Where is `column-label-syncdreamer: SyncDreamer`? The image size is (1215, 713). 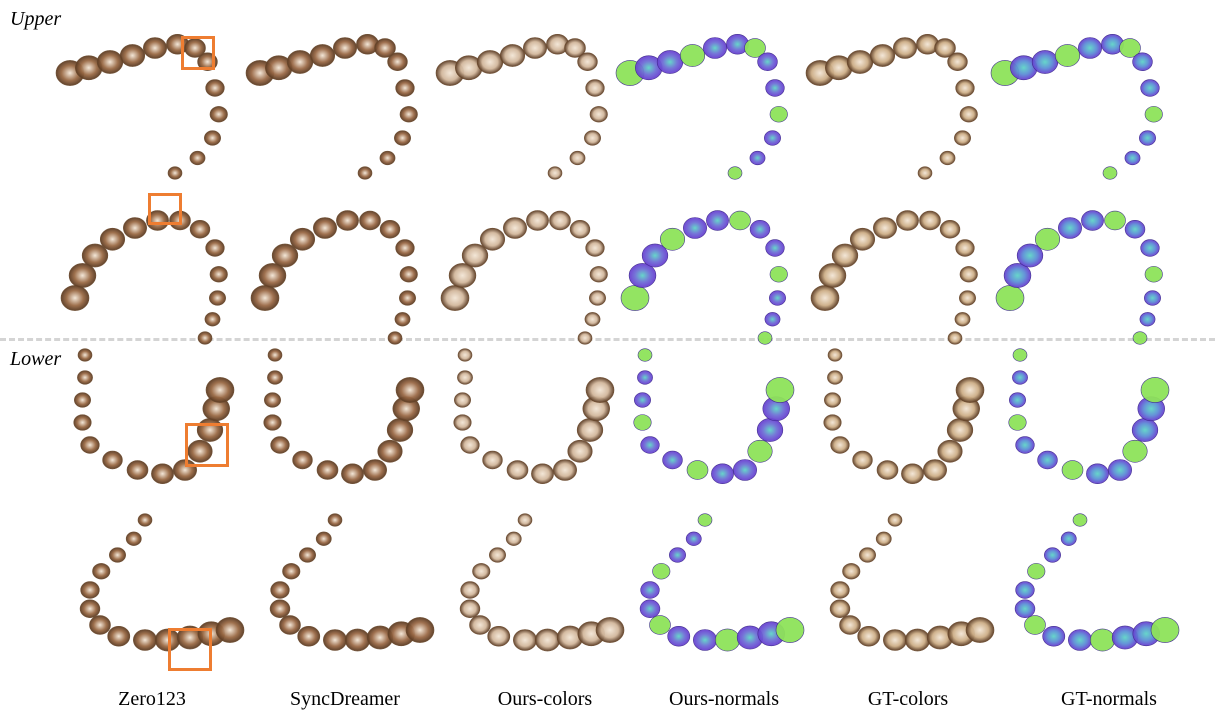
column-label-syncdreamer: SyncDreamer is located at coordinates (345, 699).